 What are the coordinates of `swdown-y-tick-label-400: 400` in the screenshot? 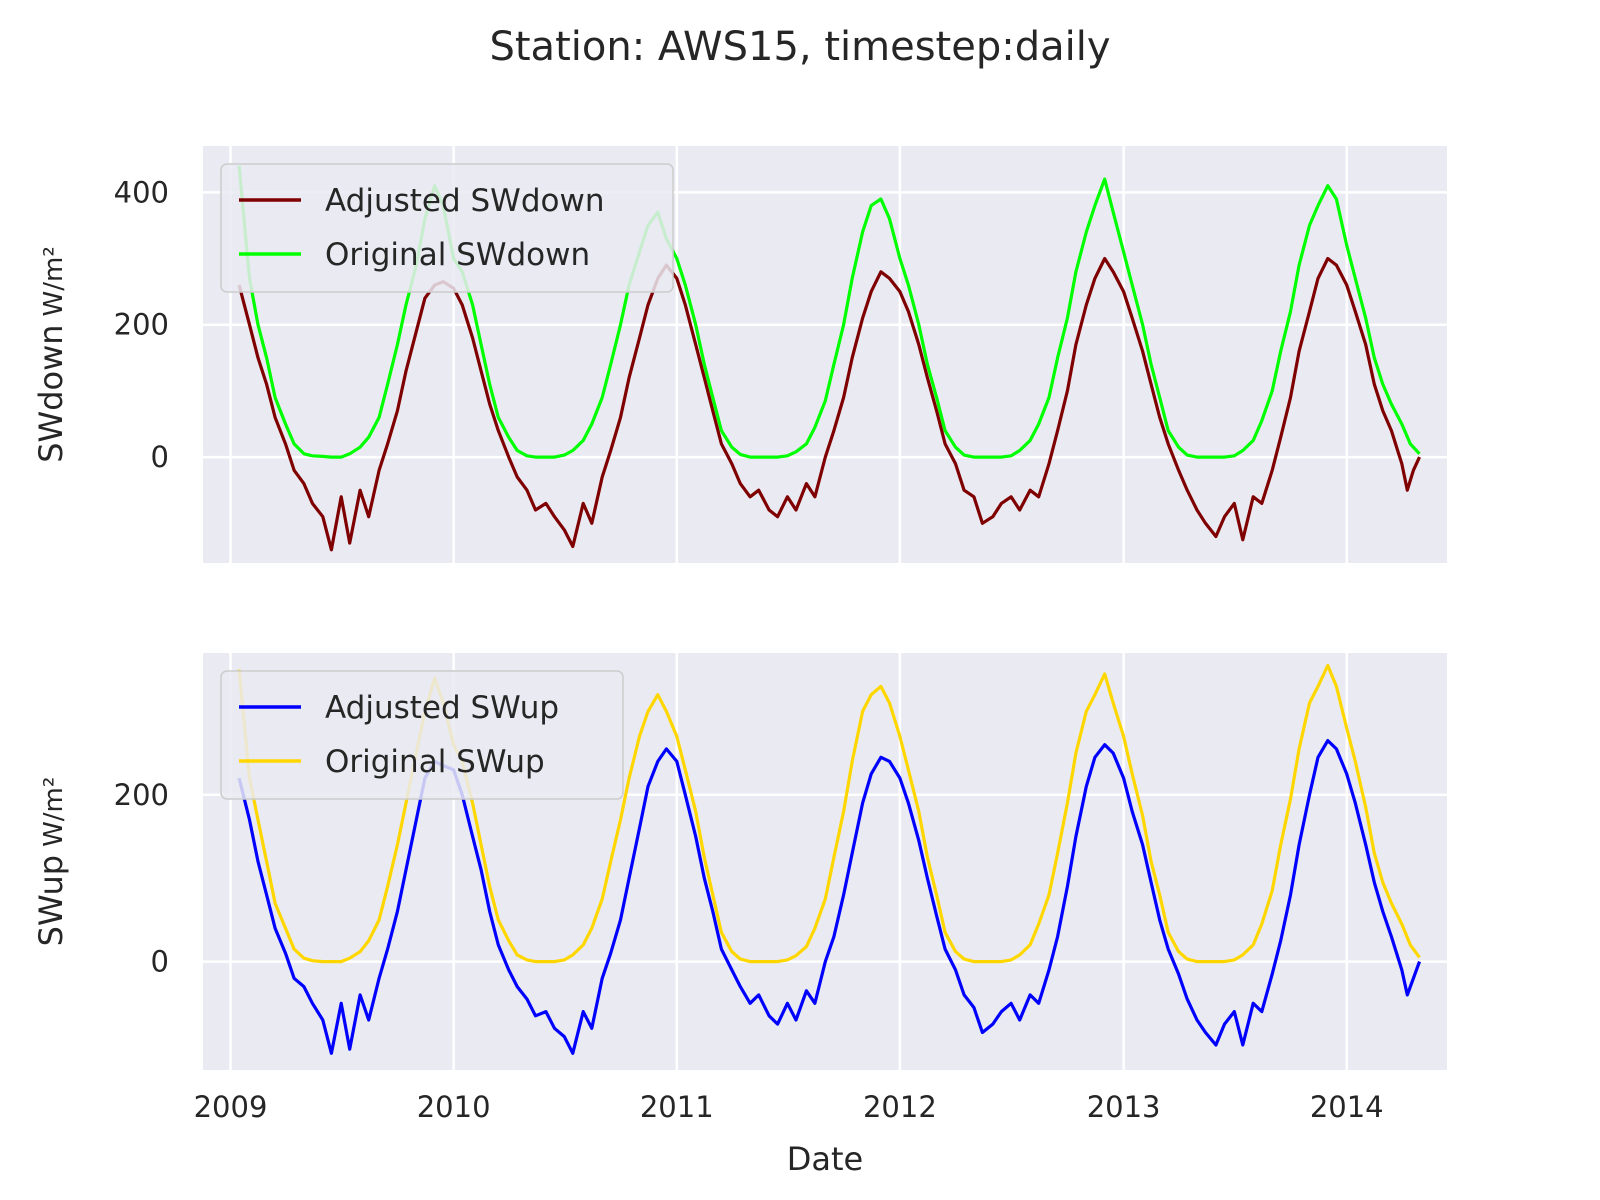 It's located at (141, 192).